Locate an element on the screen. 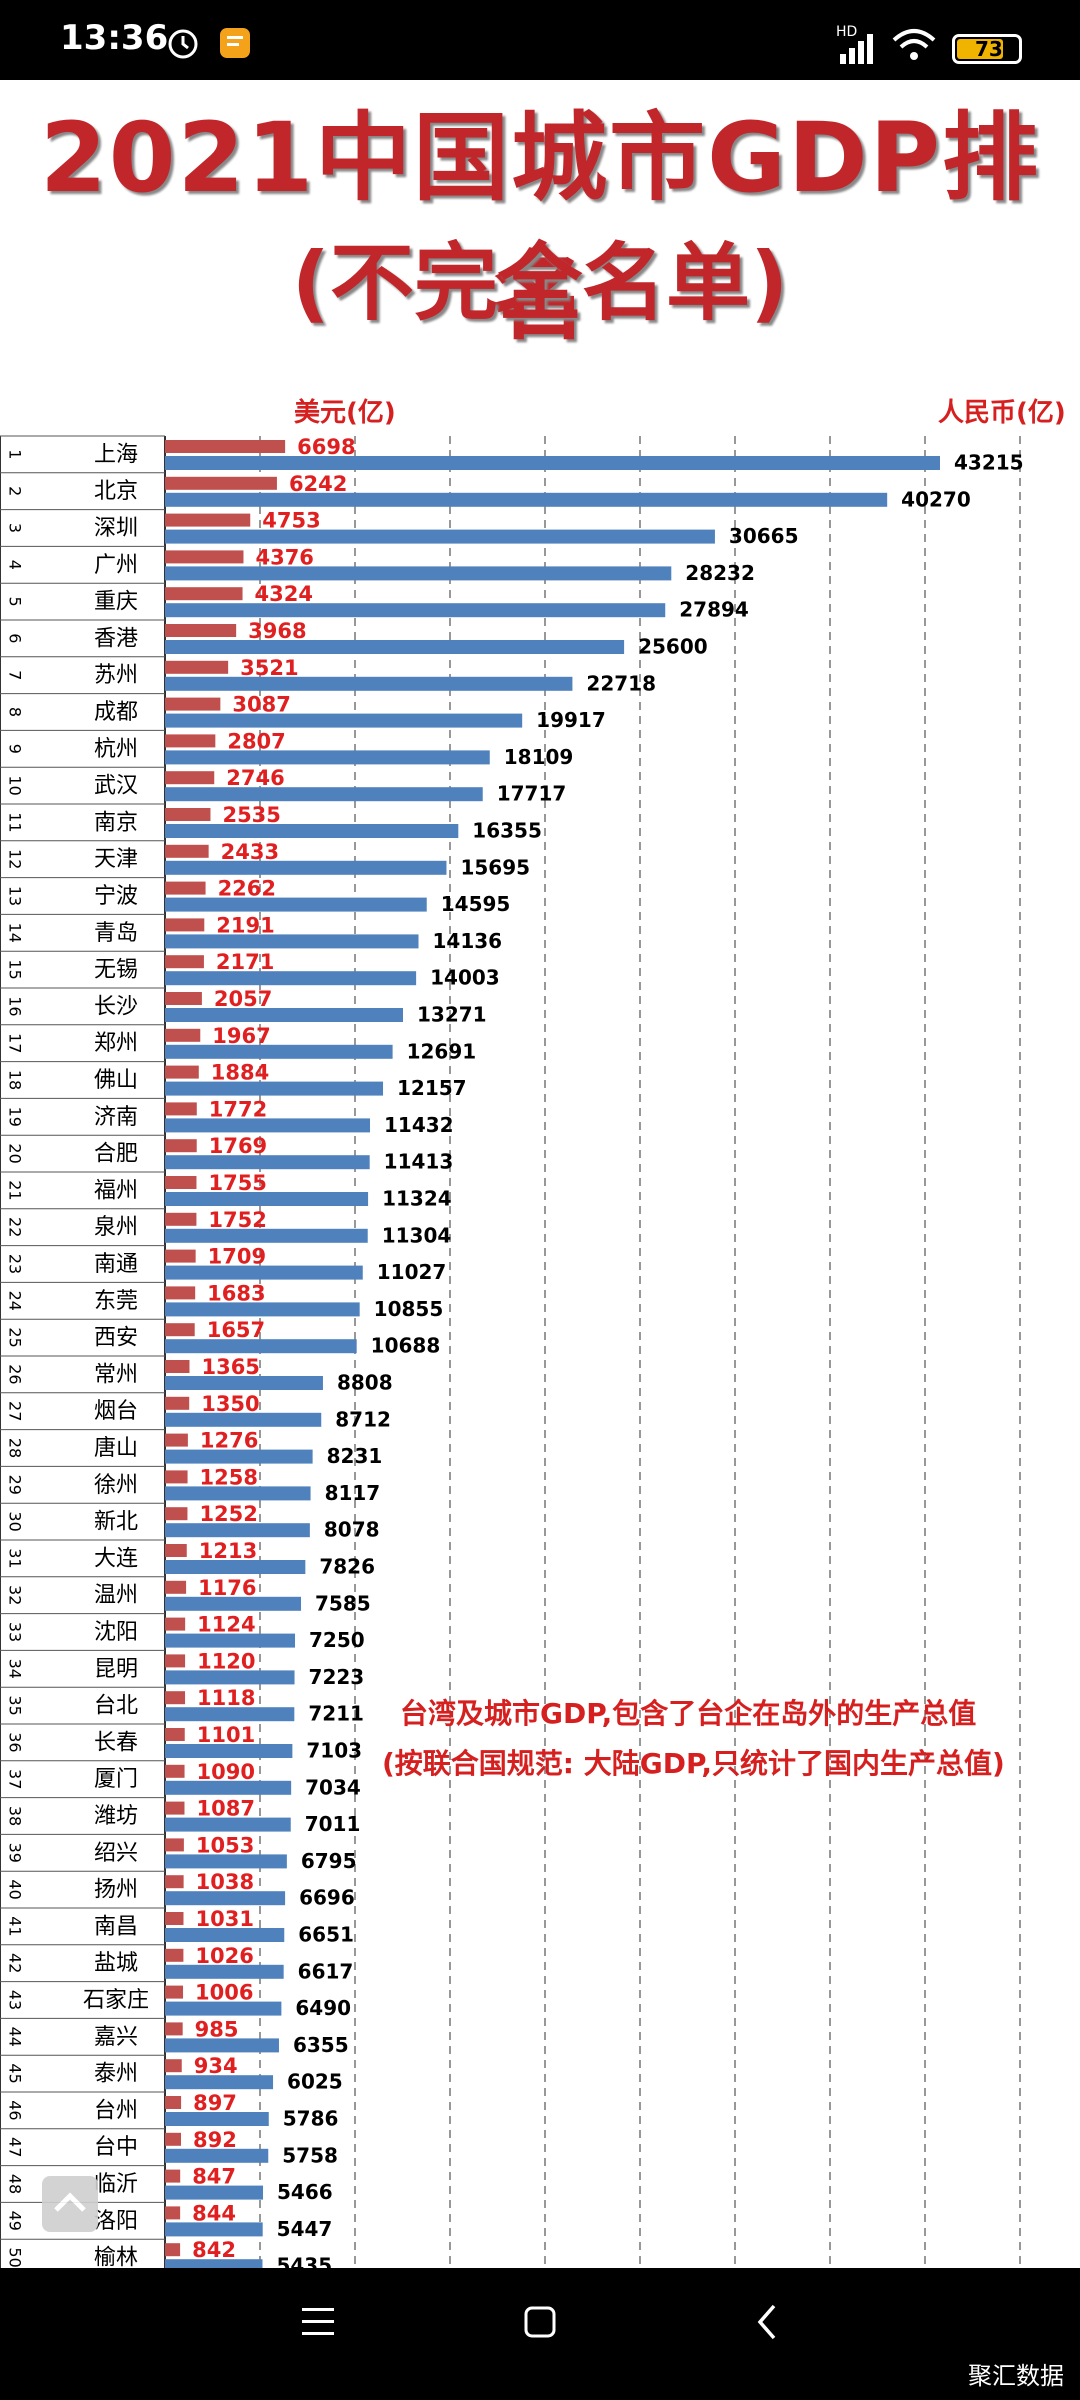 The image size is (1080, 2400). usd-value-label: 1087 is located at coordinates (225, 1809).